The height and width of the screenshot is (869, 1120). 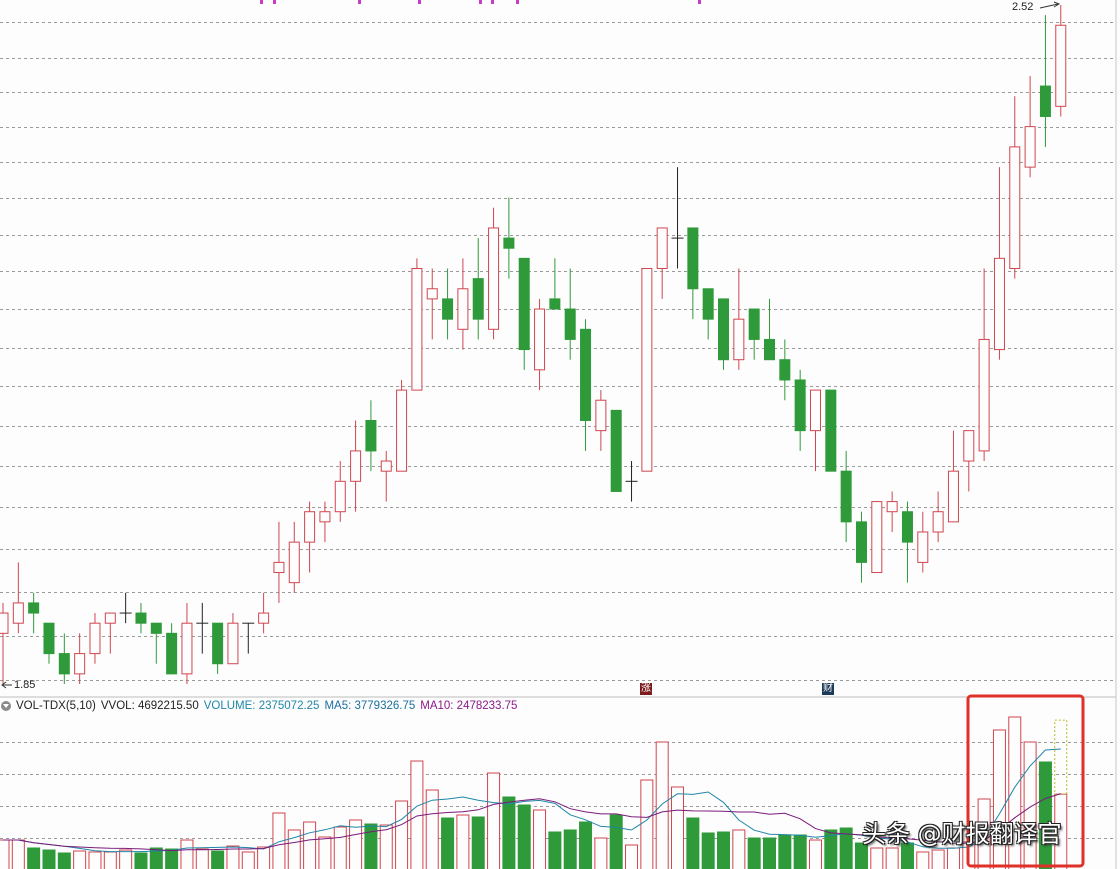 I want to click on volume-ma-lines, so click(x=532, y=800).